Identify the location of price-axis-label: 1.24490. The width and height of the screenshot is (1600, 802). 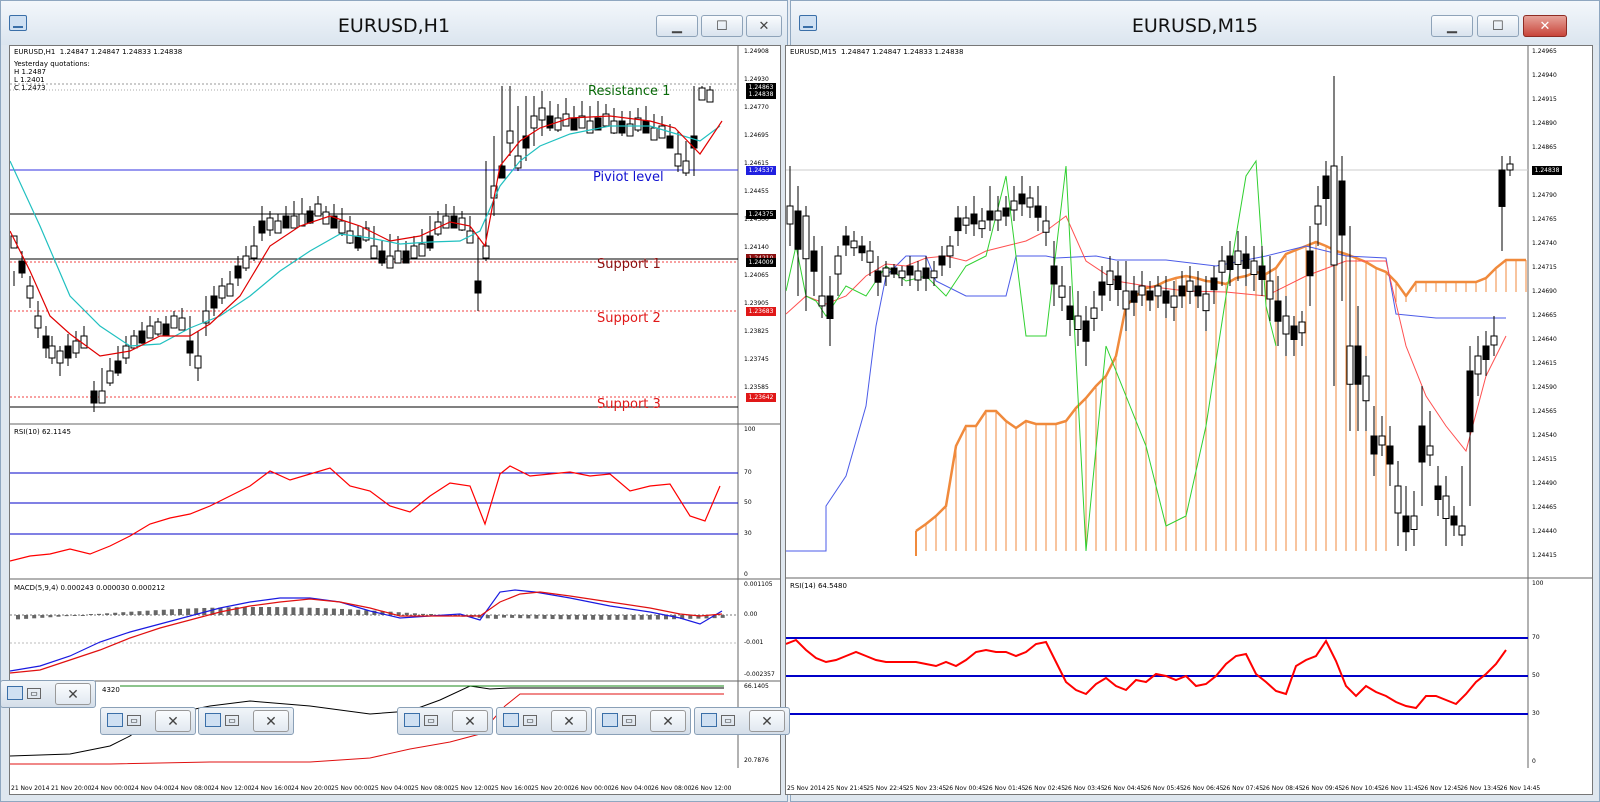
(1544, 483).